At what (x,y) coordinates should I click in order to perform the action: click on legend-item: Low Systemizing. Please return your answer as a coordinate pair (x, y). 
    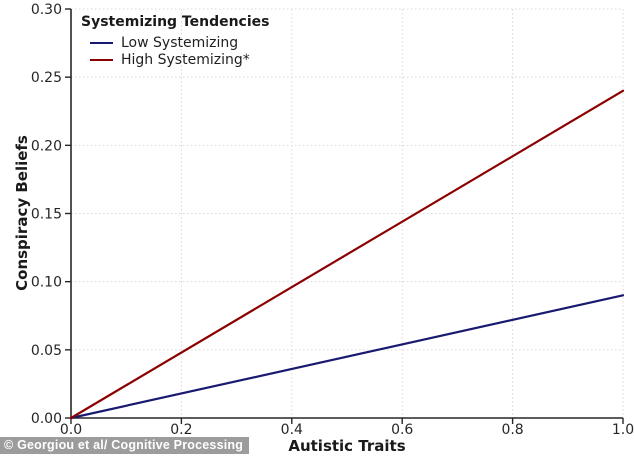
    Looking at the image, I should click on (175, 42).